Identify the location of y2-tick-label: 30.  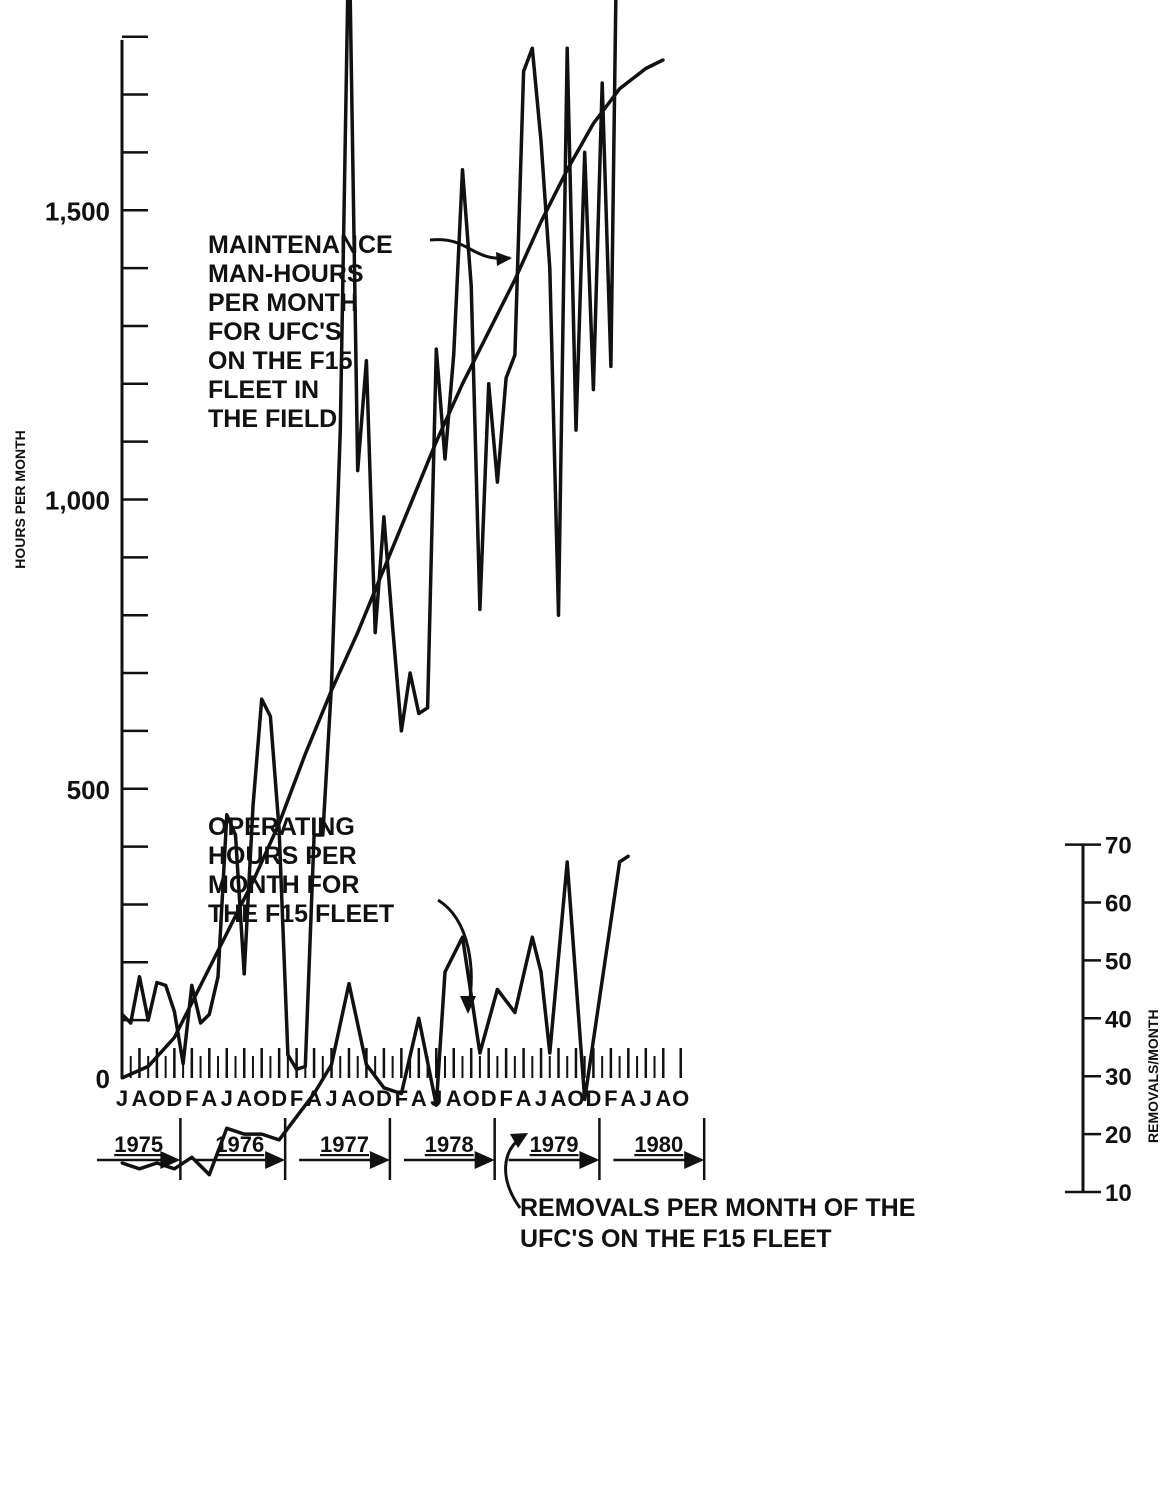
(1118, 1077).